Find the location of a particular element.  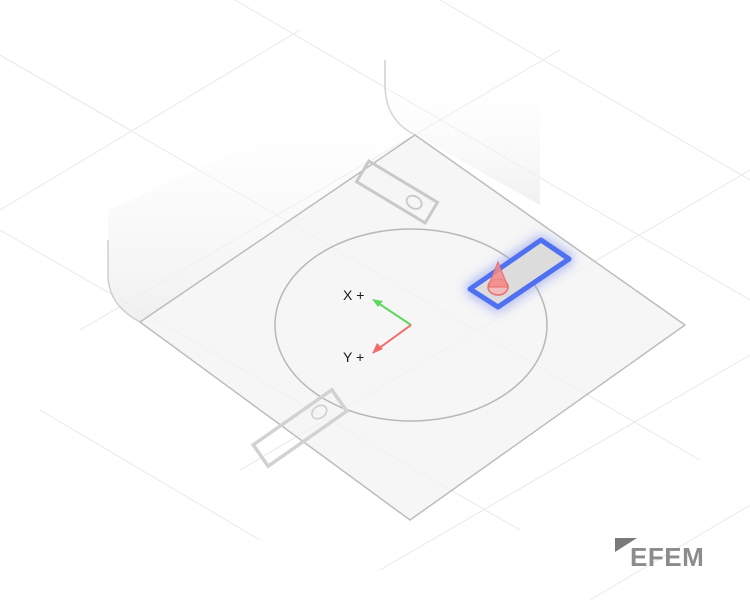

y-axis-label: Y + is located at coordinates (353, 357).